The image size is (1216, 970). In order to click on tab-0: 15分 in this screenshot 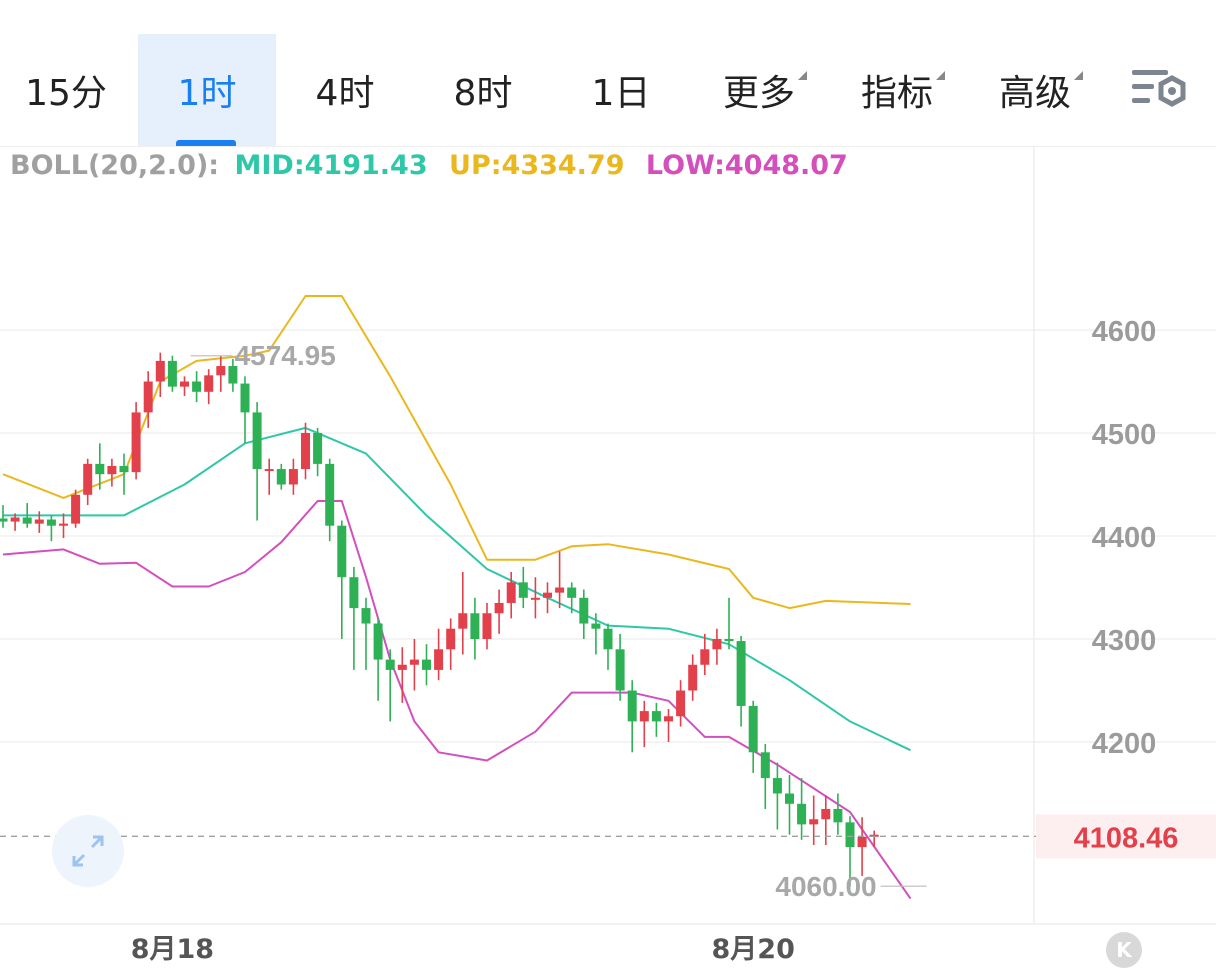, I will do `click(66, 90)`.